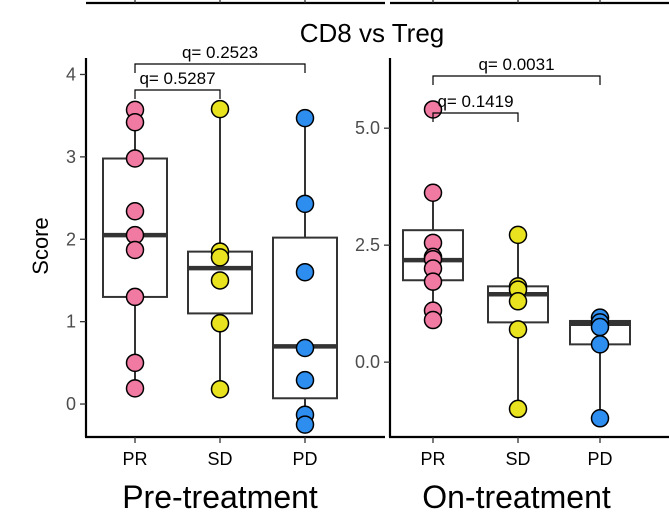  I want to click on q-value-label: q= 0.2523, so click(220, 52).